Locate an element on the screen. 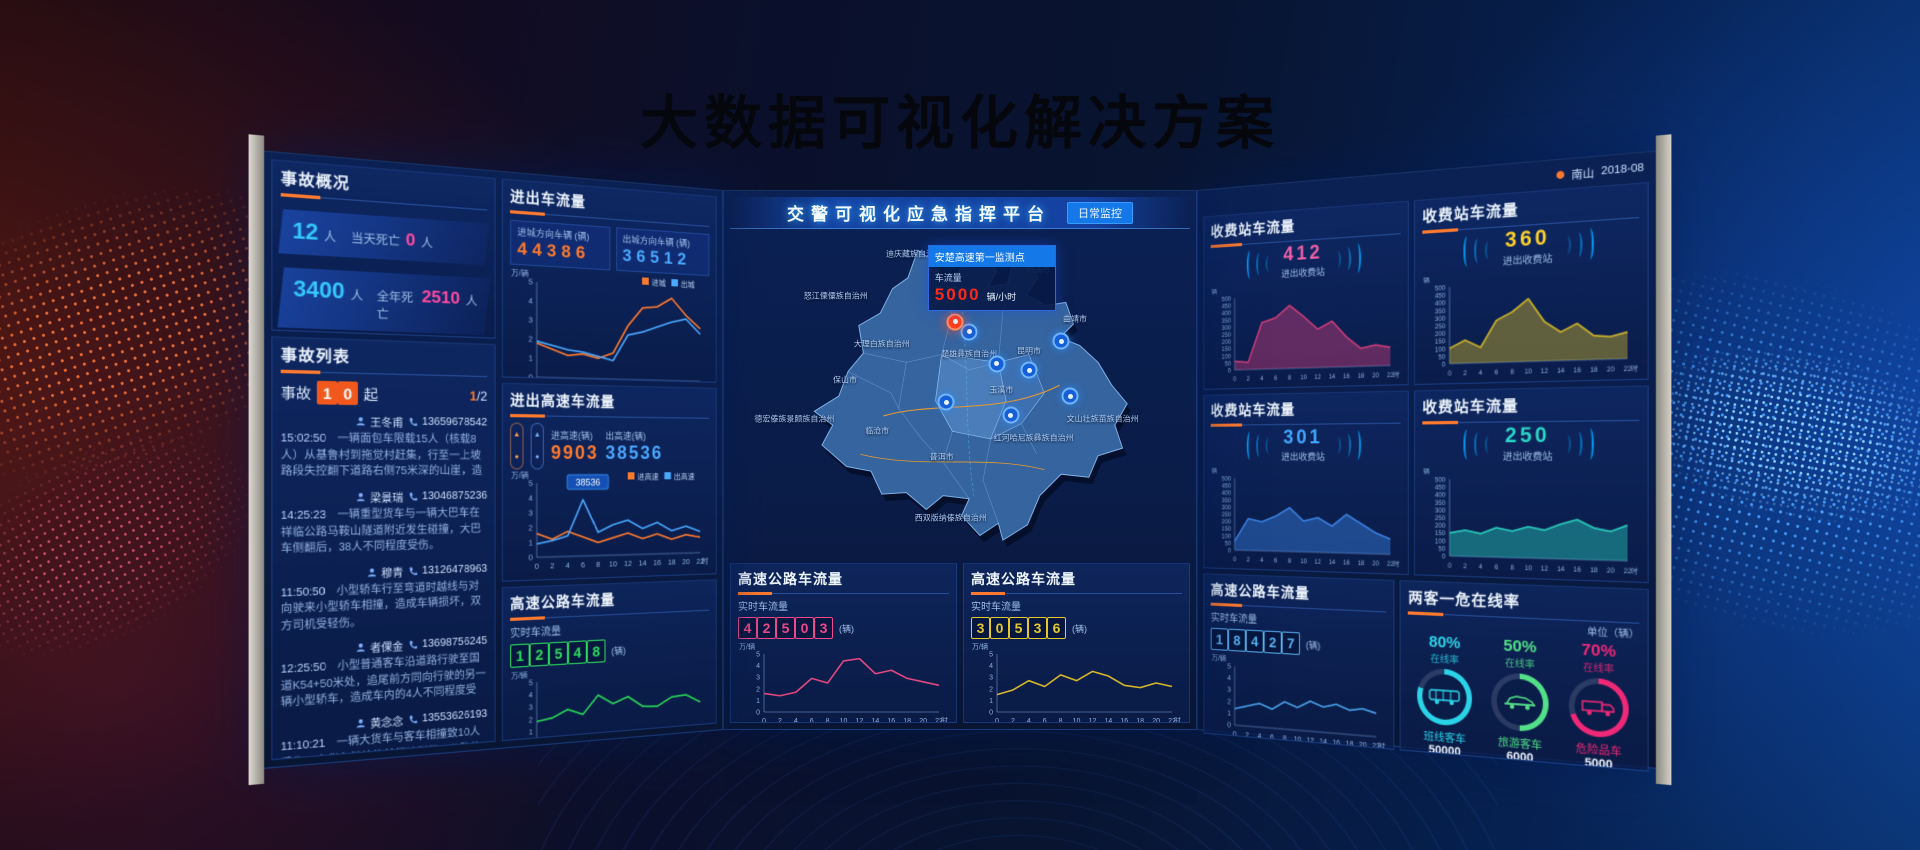  svg-text: 进高速 is located at coordinates (647, 477).